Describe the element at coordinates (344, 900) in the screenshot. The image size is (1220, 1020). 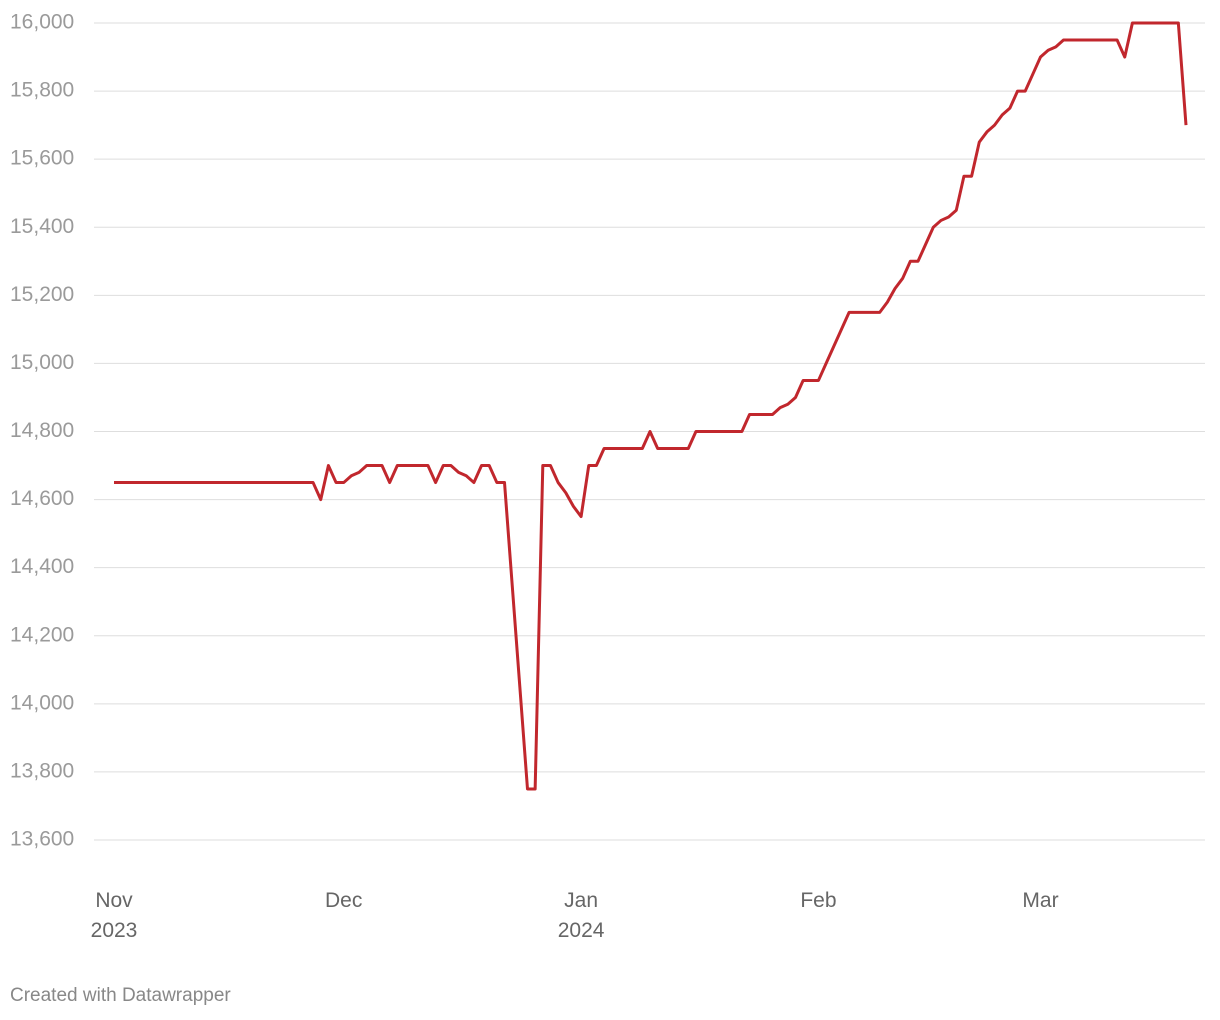
I see `x-tick-label: Dec` at that location.